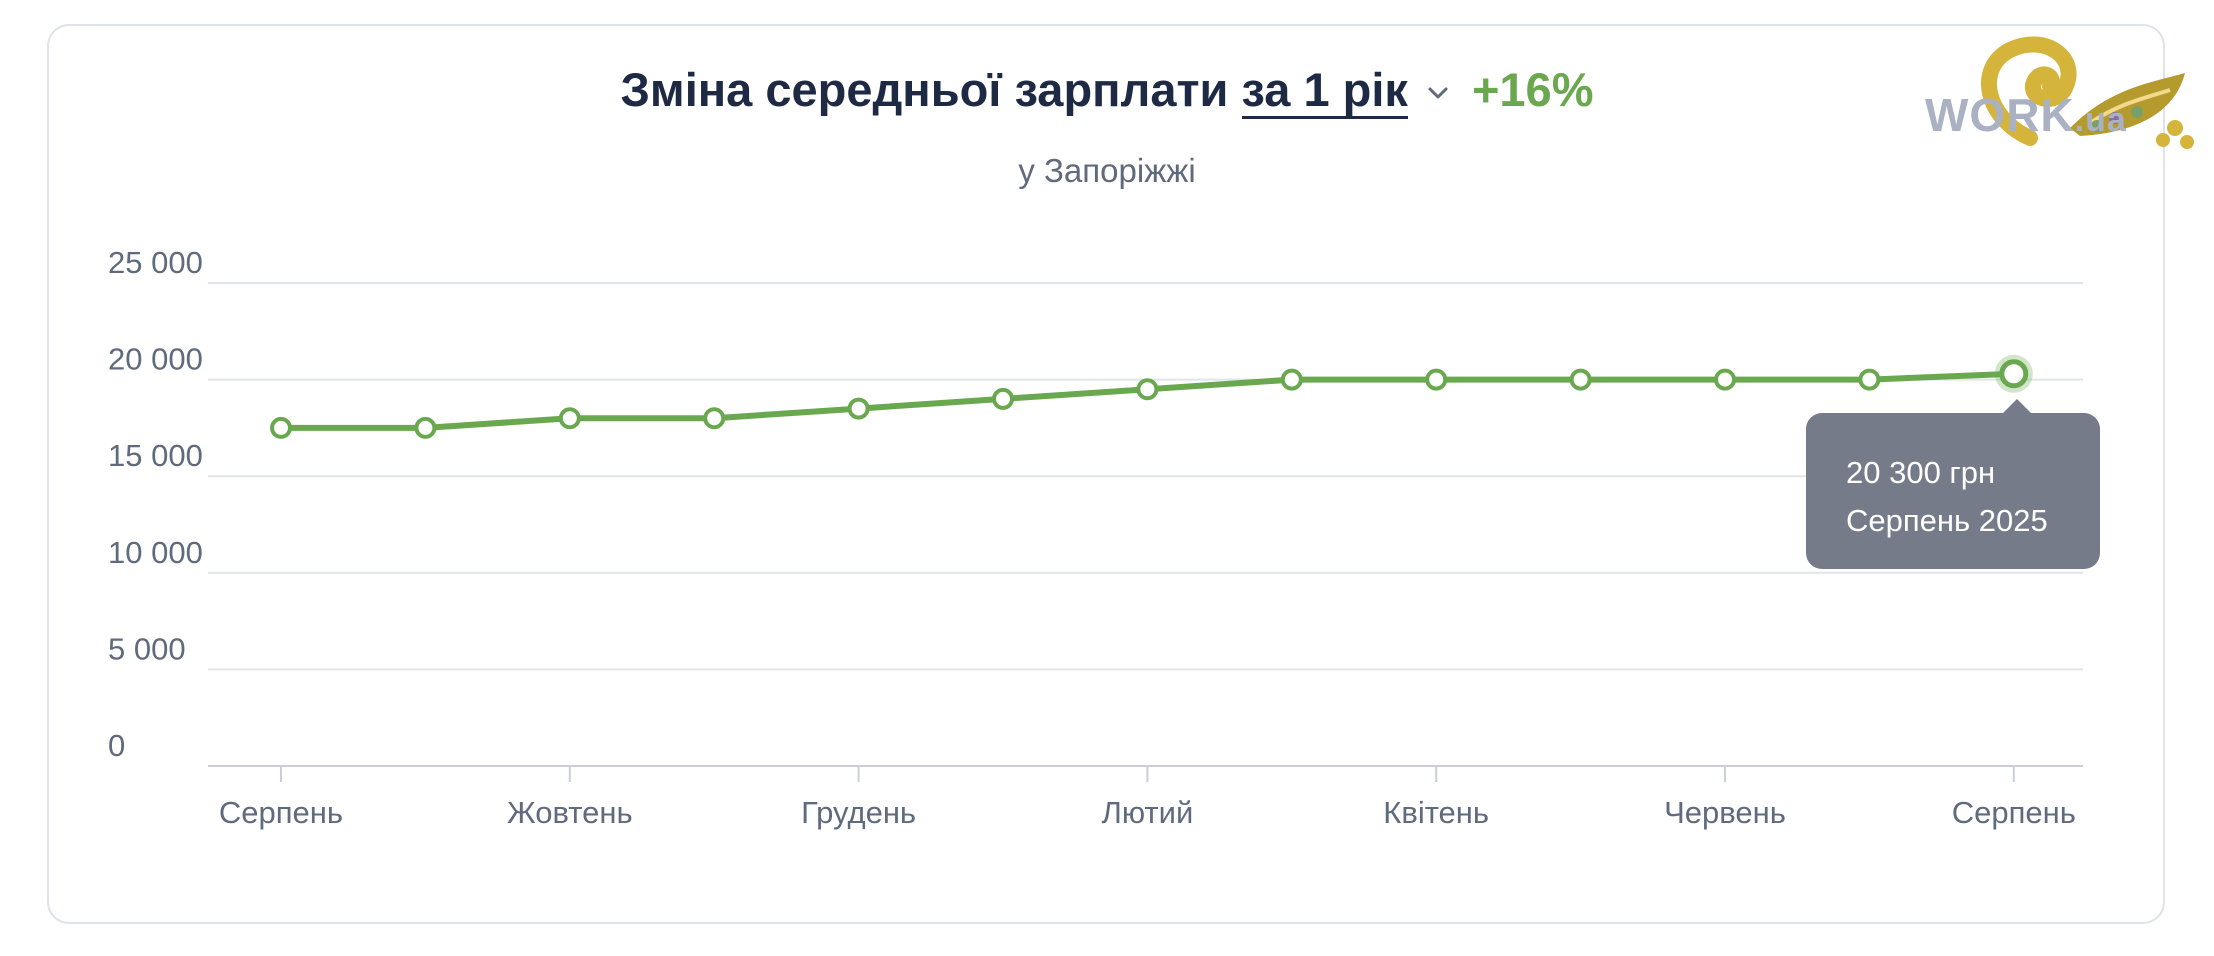 Image resolution: width=2214 pixels, height=956 pixels. Describe the element at coordinates (1436, 812) in the screenshot. I see `x-tick-label: Квітень` at that location.